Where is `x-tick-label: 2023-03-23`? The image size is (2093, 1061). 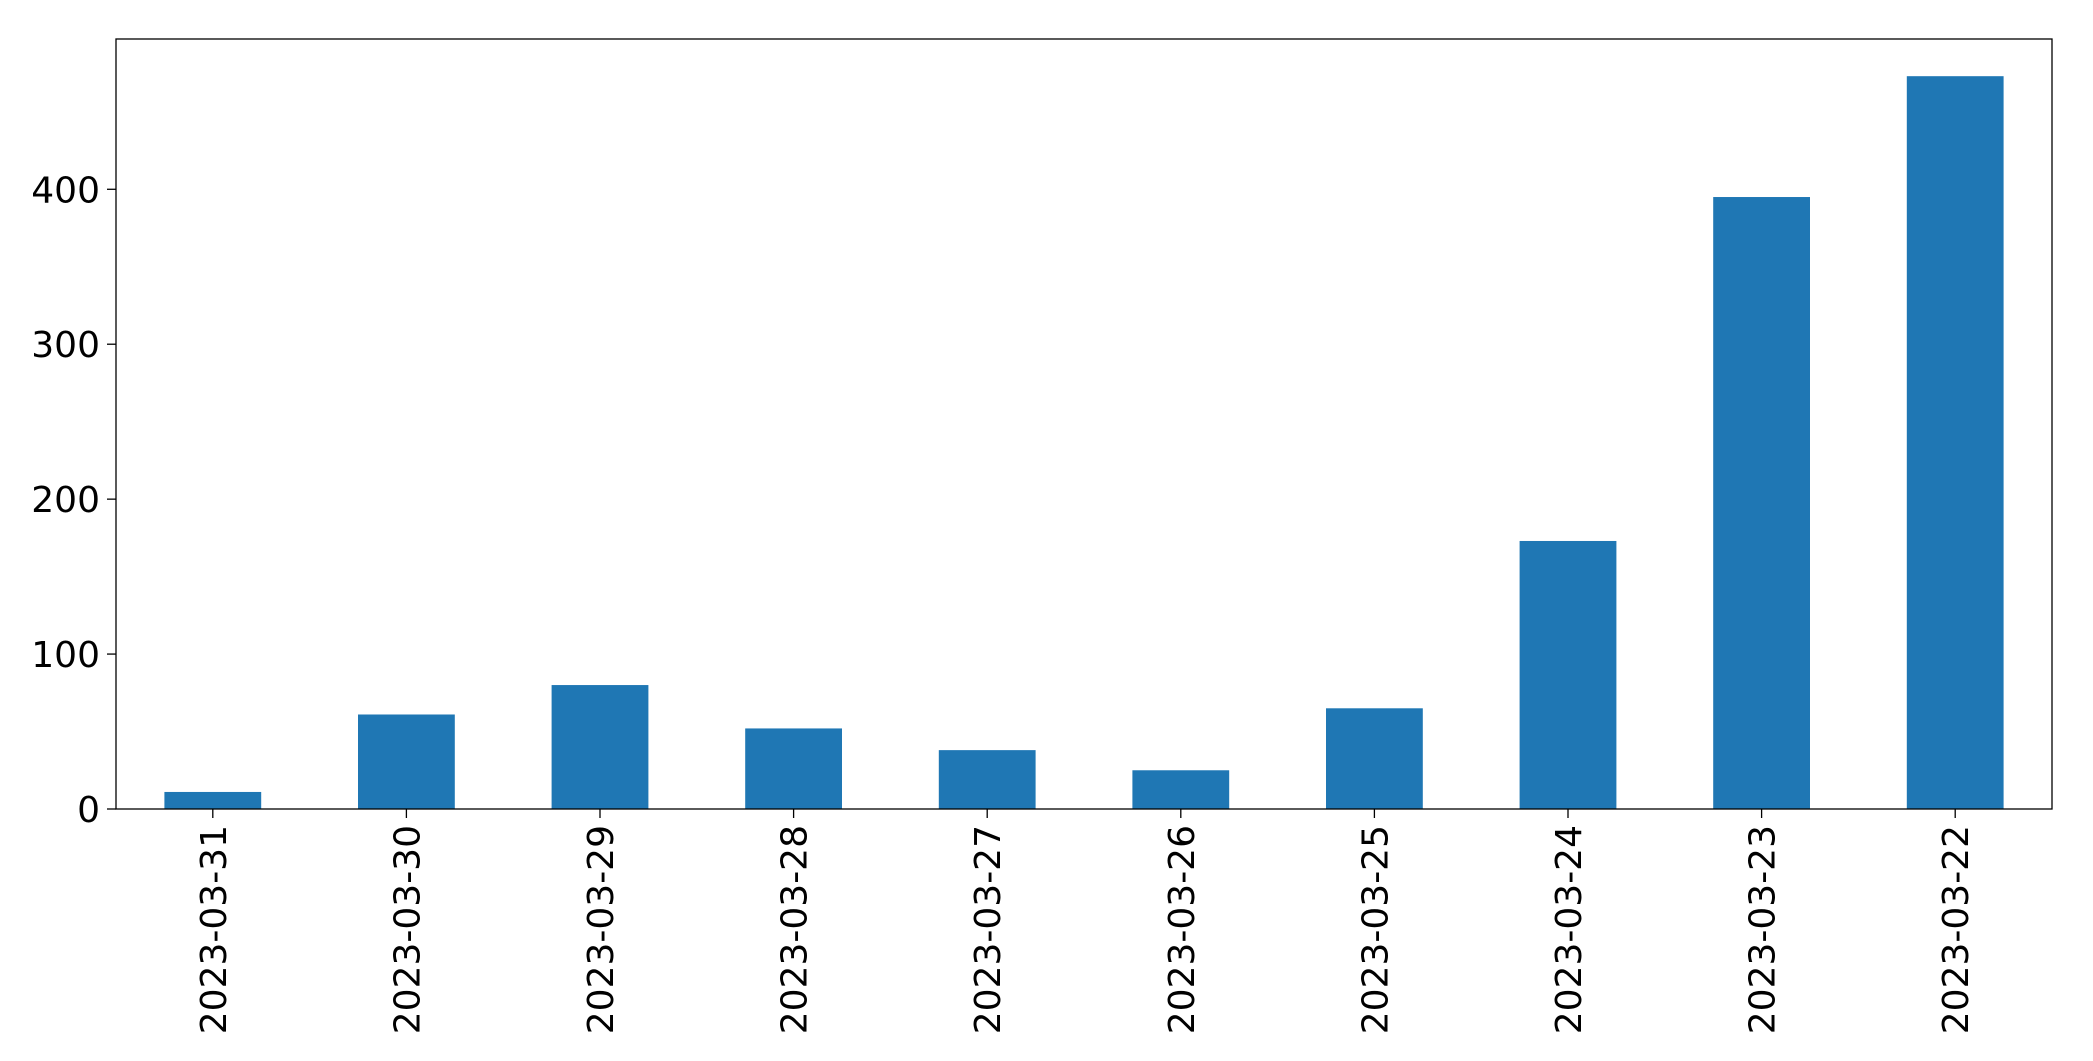
x-tick-label: 2023-03-23 is located at coordinates (1763, 929).